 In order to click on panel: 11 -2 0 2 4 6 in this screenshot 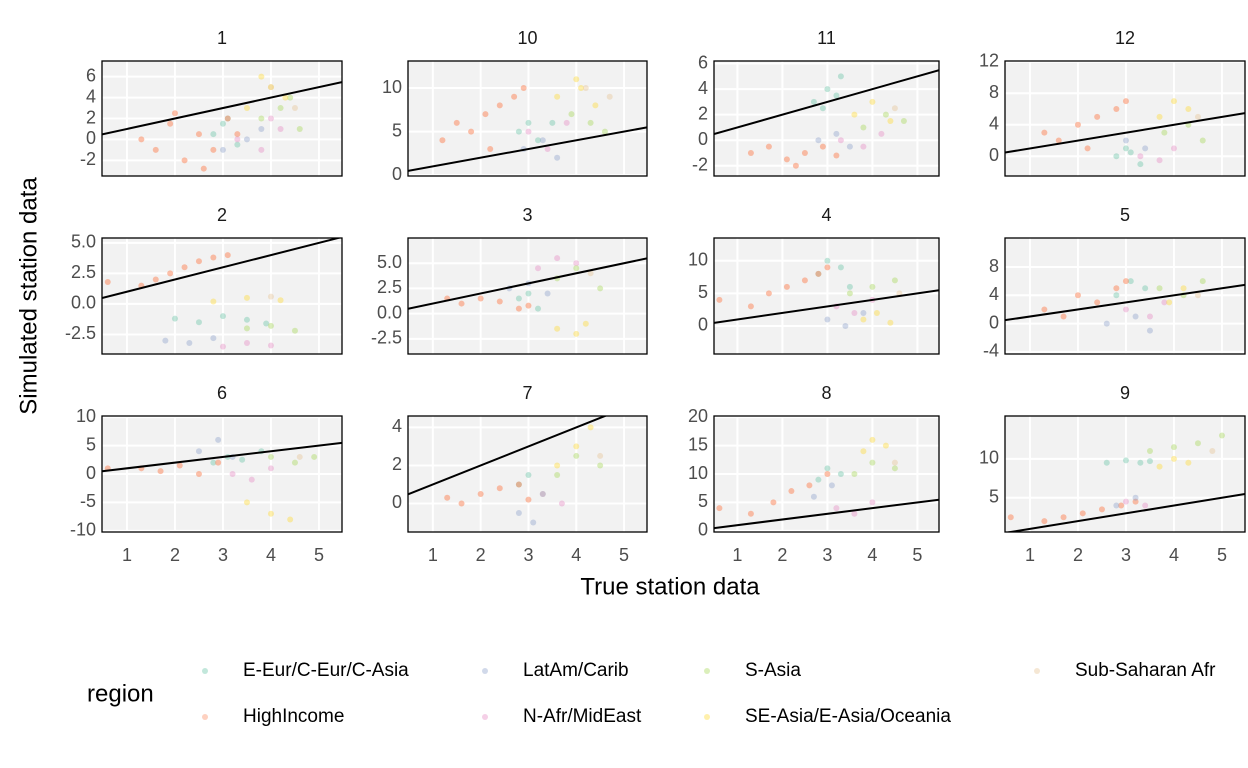, I will do `click(816, 102)`.